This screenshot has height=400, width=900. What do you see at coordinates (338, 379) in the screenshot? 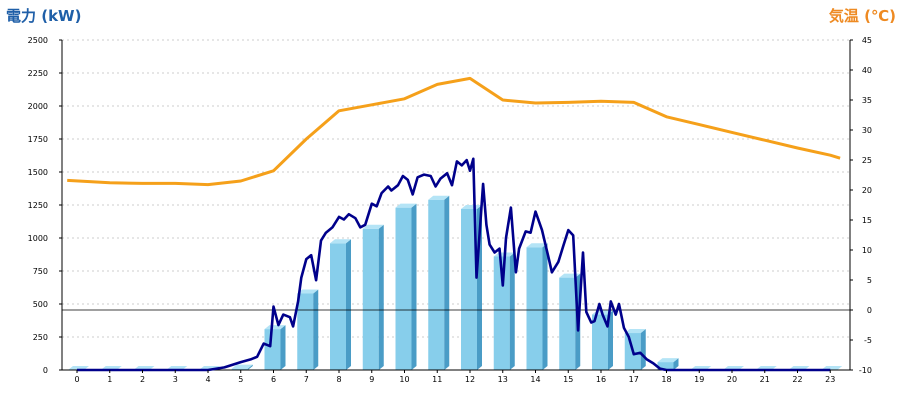
I see `x-tick-label: 8` at bounding box center [338, 379].